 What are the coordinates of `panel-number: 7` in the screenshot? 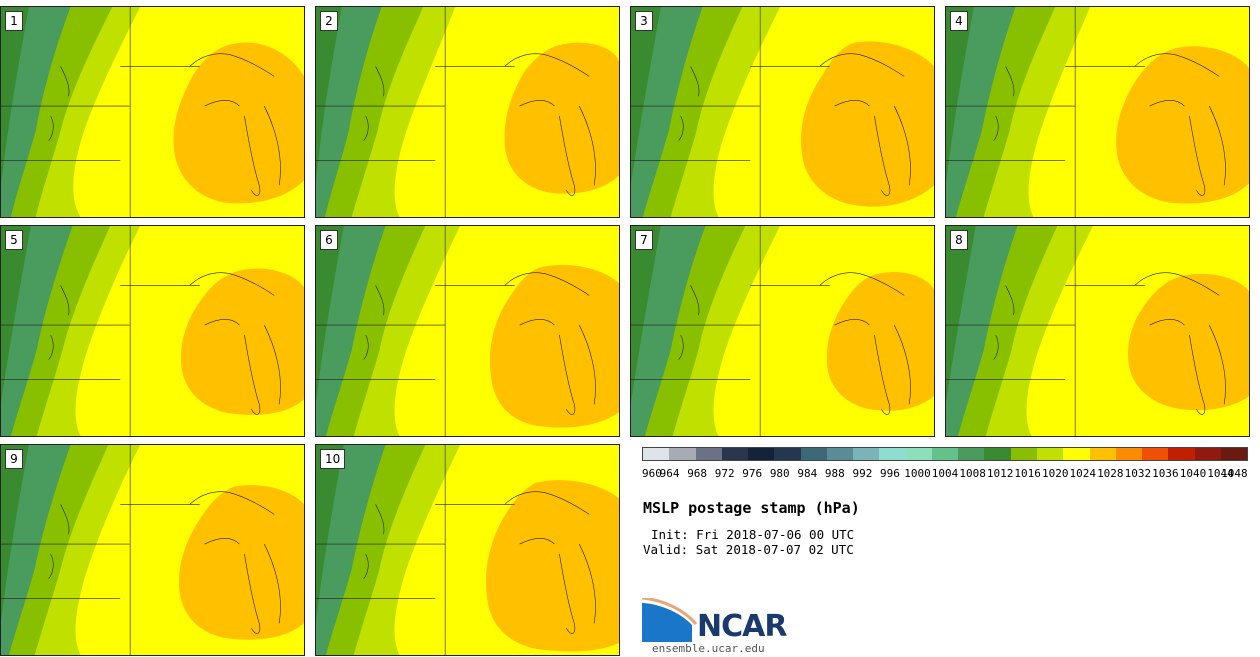 It's located at (644, 240).